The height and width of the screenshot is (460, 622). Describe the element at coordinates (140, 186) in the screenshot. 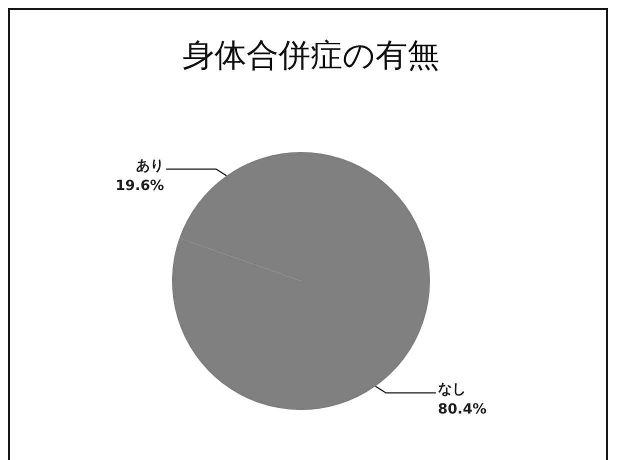

I see `data-label: 19.6%` at that location.